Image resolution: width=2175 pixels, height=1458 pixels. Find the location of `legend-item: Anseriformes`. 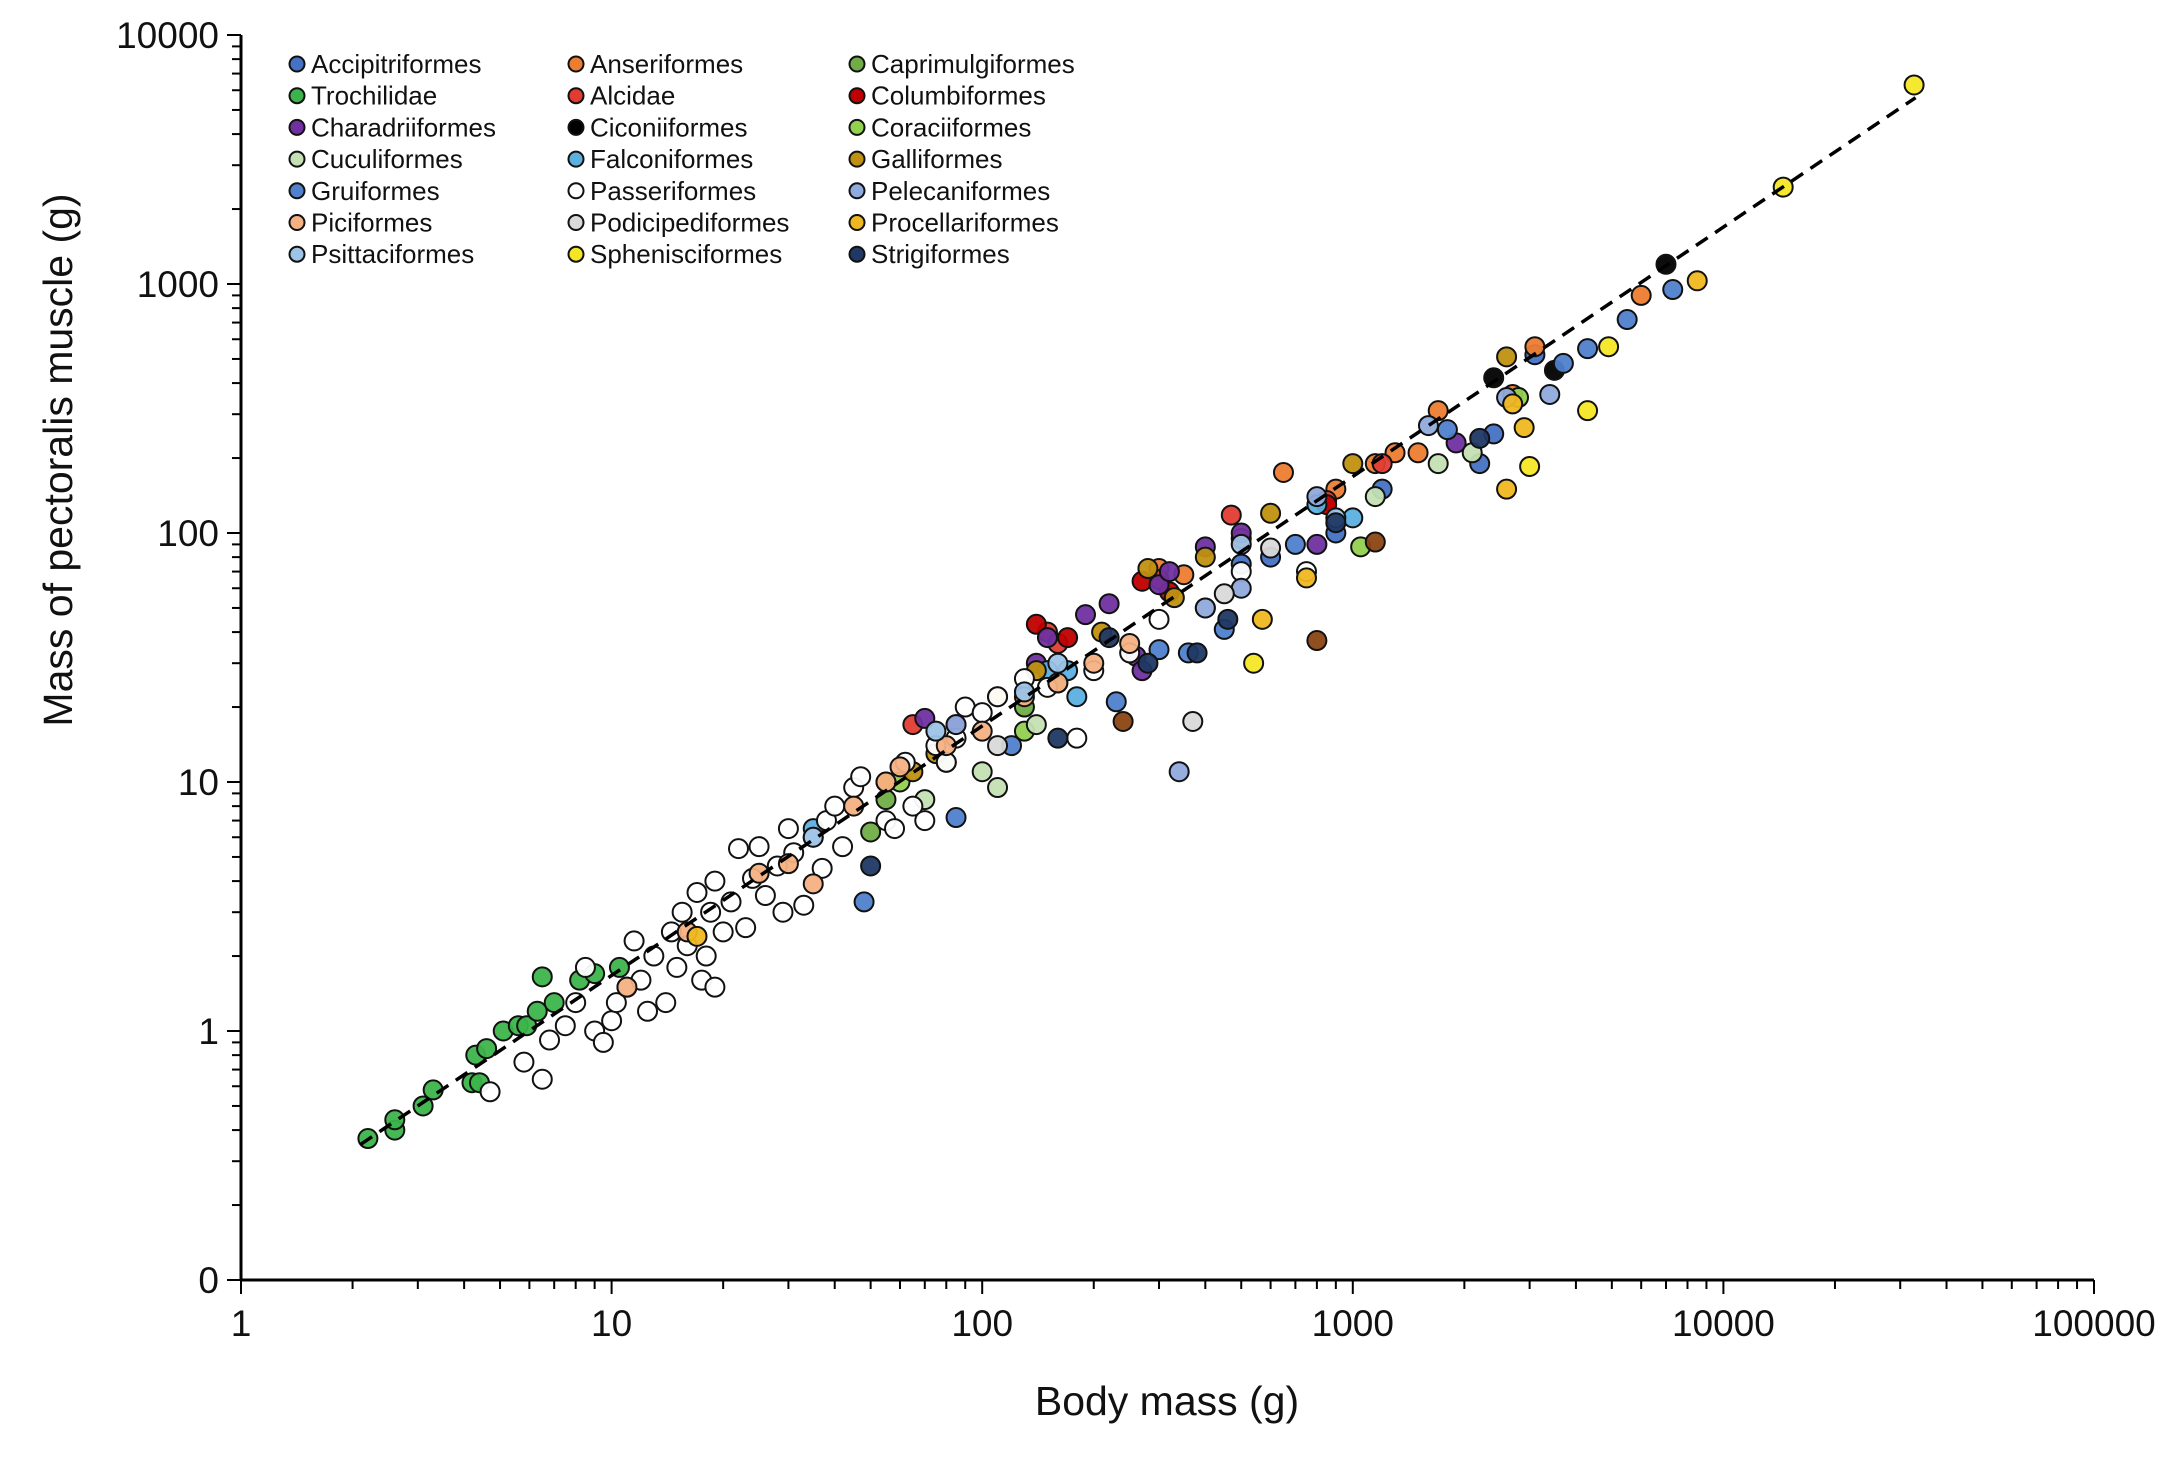

legend-item: Anseriformes is located at coordinates (655, 64).